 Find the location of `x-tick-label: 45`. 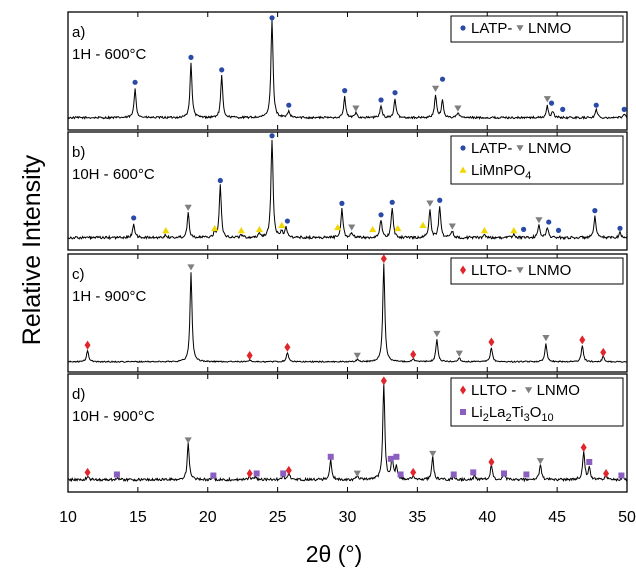

x-tick-label: 45 is located at coordinates (557, 517).